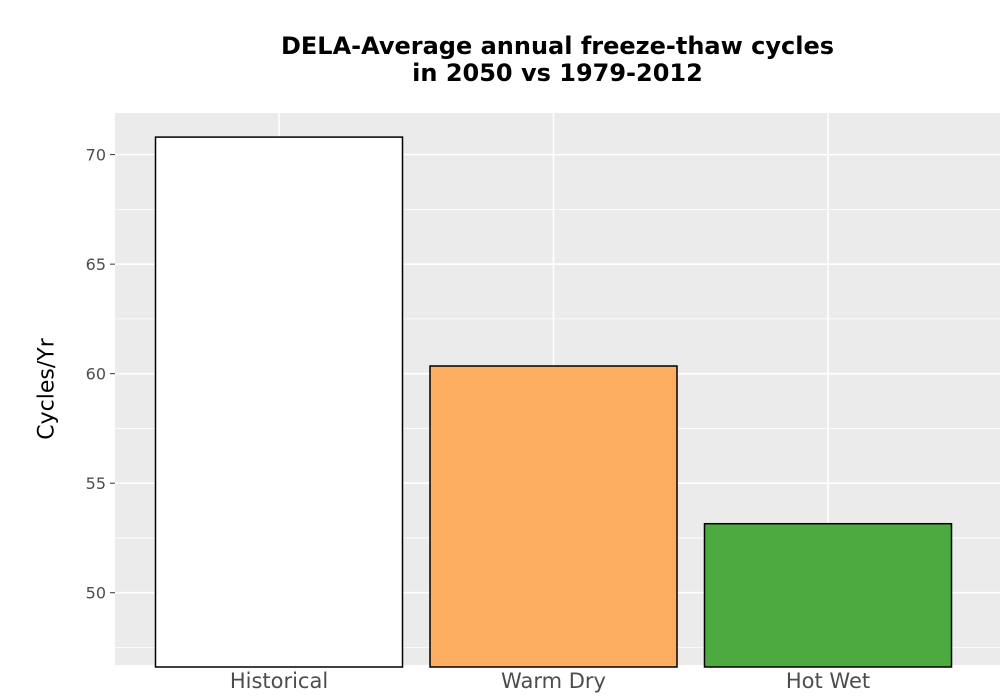  Describe the element at coordinates (553, 516) in the screenshot. I see `bar-warm-dry` at that location.